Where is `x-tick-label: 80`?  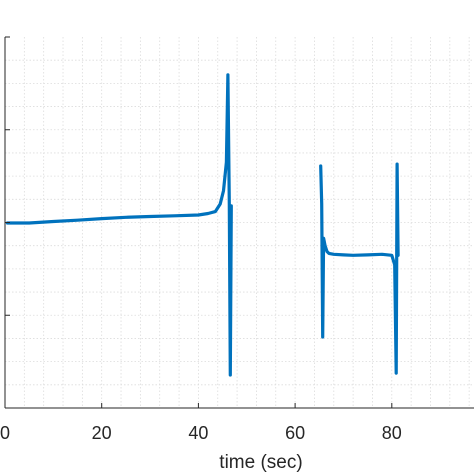
x-tick-label: 80 is located at coordinates (392, 433).